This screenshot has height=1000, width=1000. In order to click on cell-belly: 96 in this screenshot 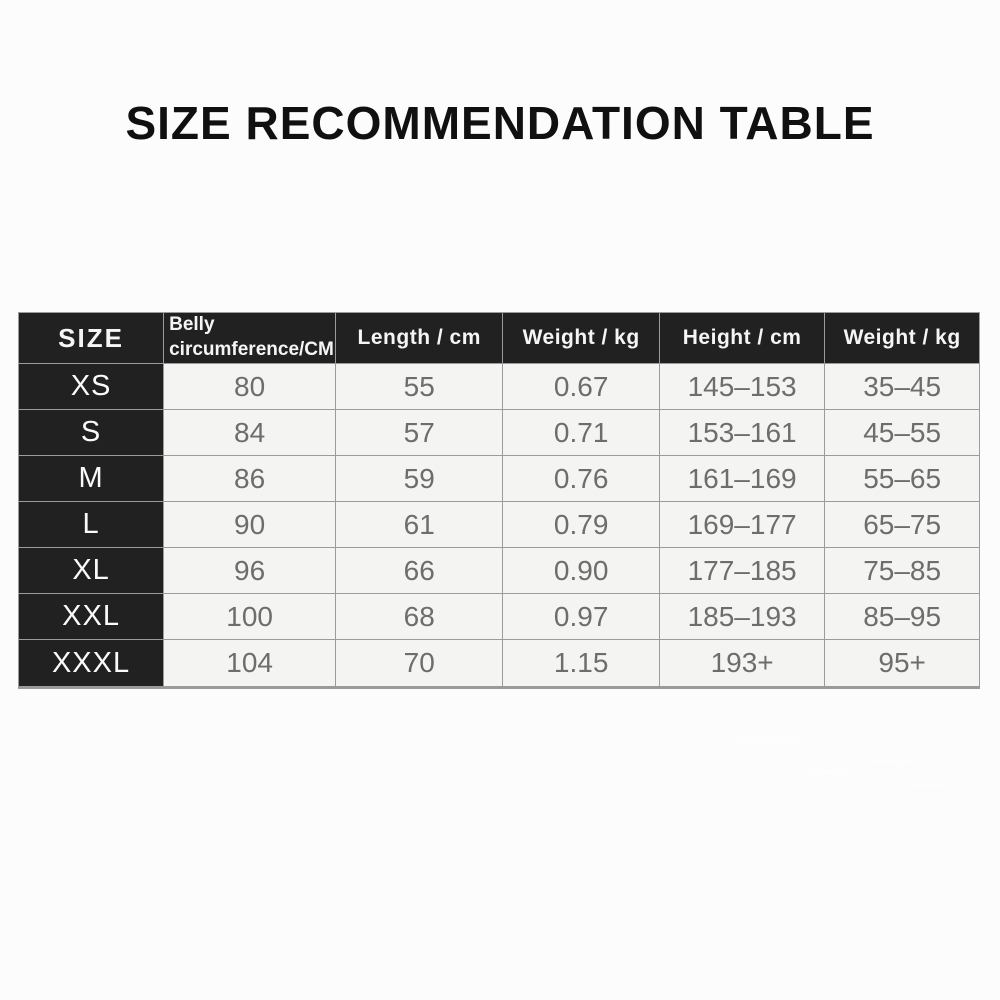, I will do `click(250, 570)`.